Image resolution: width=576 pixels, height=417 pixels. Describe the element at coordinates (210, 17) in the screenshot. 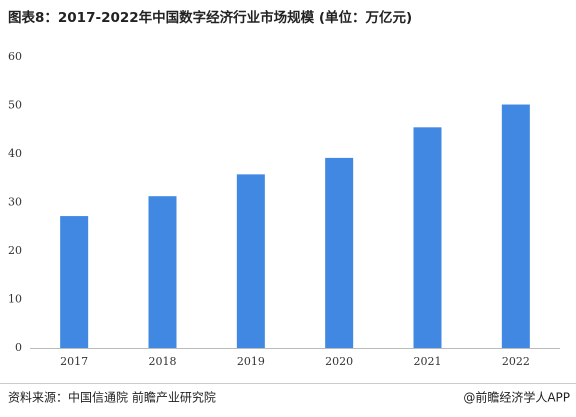

I see `chart-title: 图表8：2017-2022年中国数字经济行业市场规模 (单位：万亿元)` at that location.